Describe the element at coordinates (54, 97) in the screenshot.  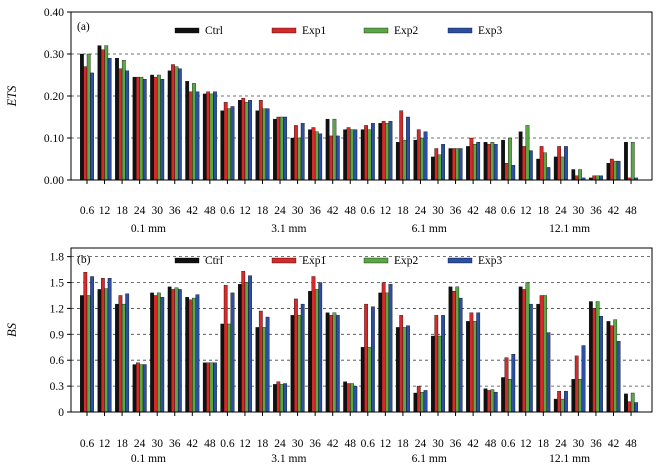
I see `y-tick-label: 0.20` at that location.